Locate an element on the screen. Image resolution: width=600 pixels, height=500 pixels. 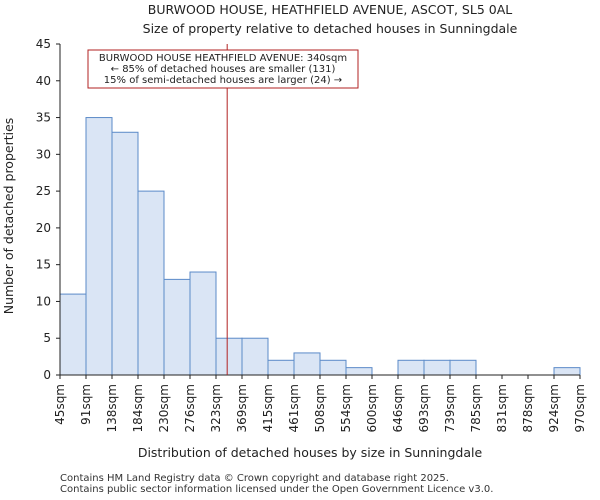
x-tick-label: 508sqm is located at coordinates (320, 408).